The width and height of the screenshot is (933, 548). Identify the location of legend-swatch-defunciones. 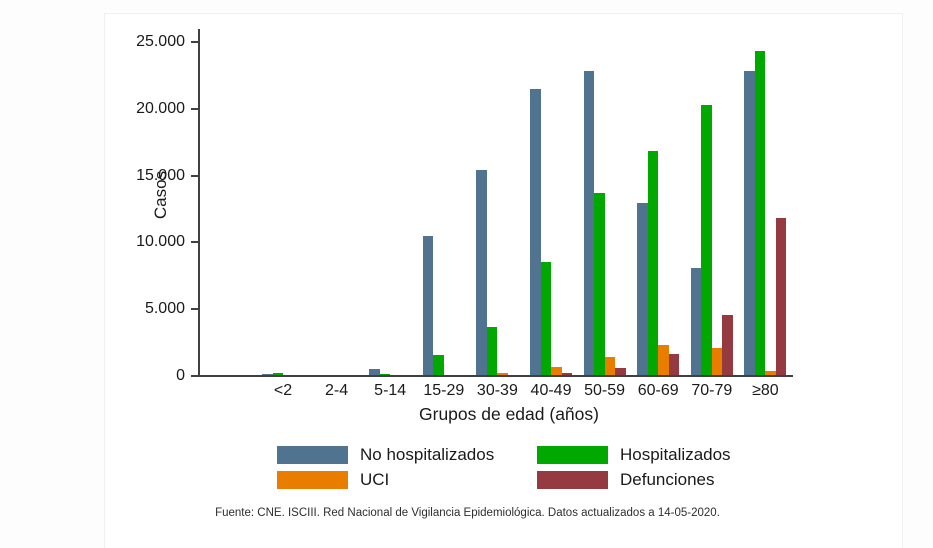
(572, 480).